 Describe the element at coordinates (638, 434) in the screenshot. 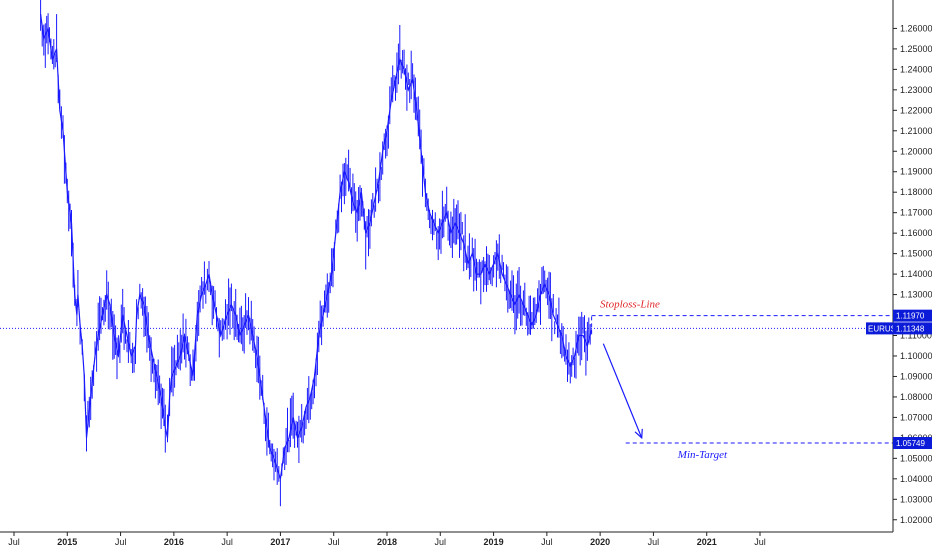

I see `target-arrow-head` at that location.